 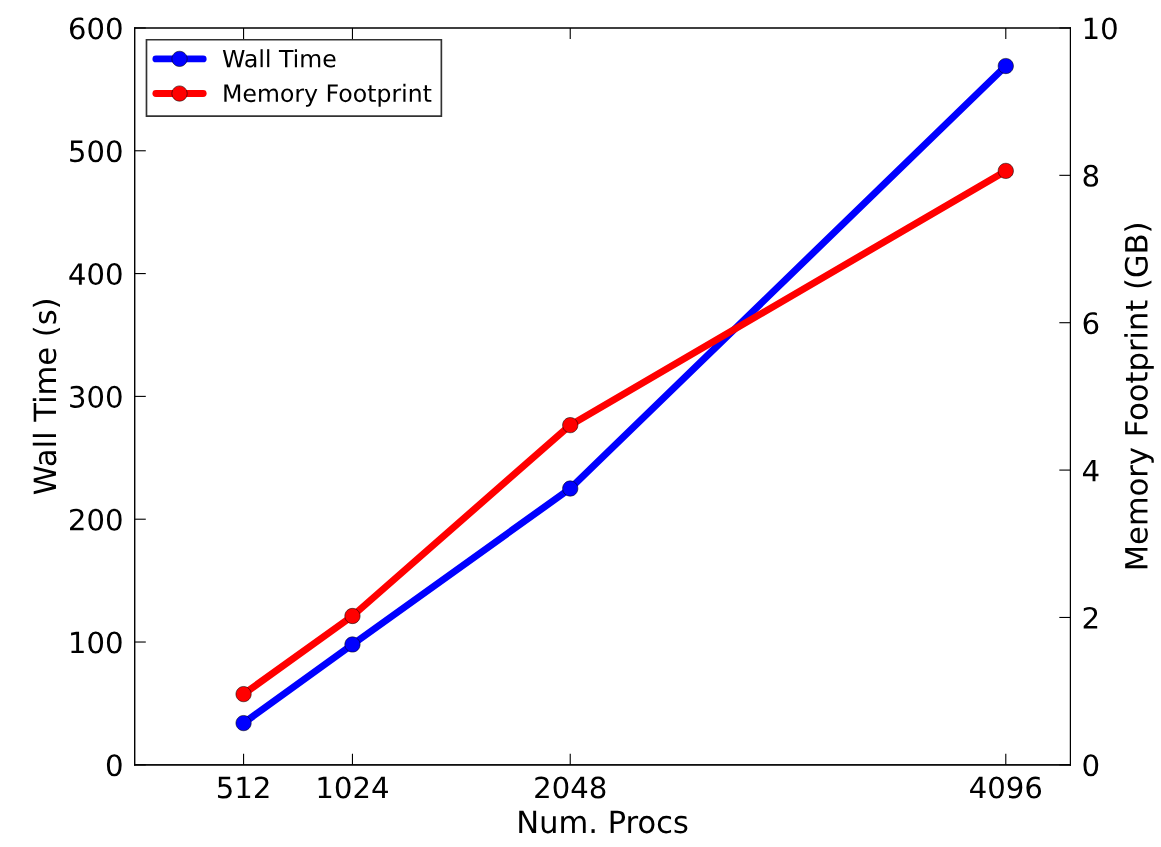 I want to click on x-tick-label: 512, so click(x=243, y=787).